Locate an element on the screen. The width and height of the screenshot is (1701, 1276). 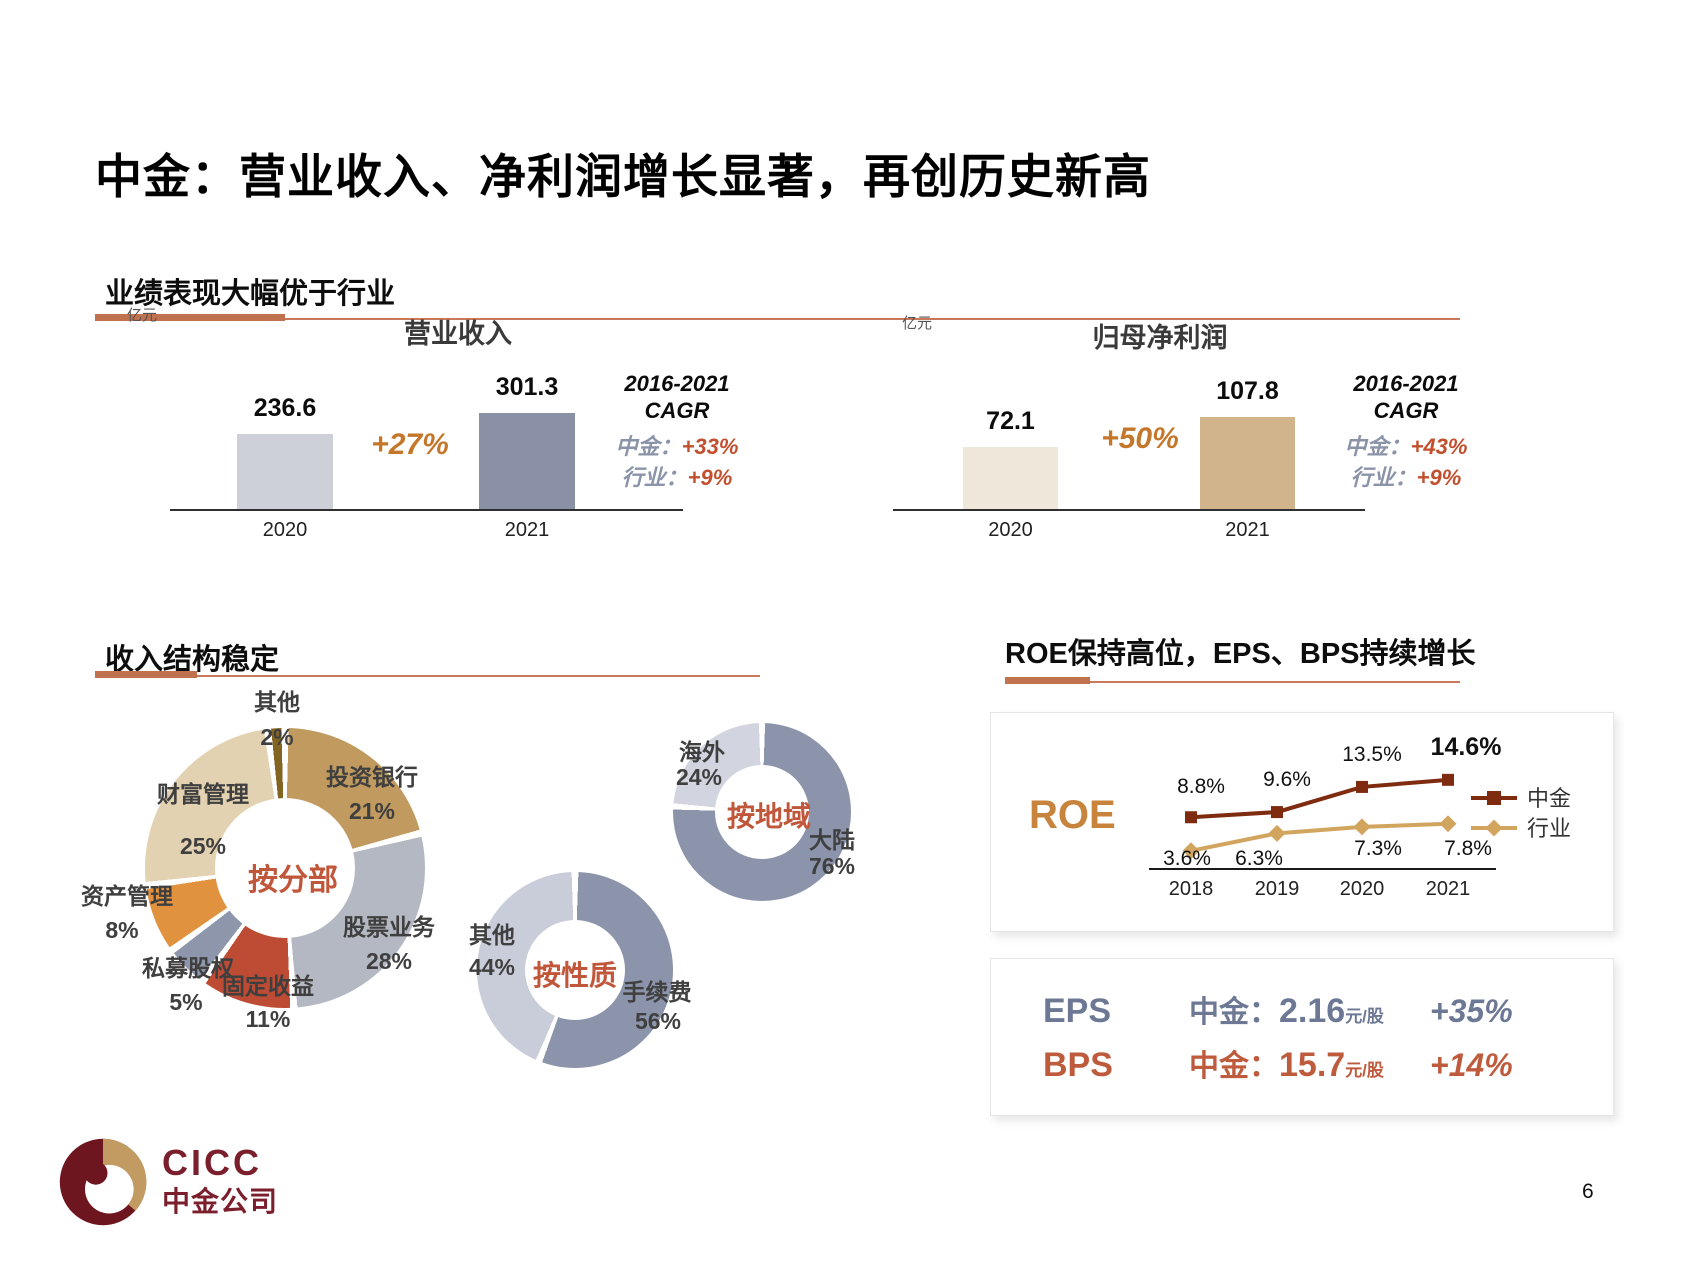
slice-pct-mainland: 76% is located at coordinates (832, 866).